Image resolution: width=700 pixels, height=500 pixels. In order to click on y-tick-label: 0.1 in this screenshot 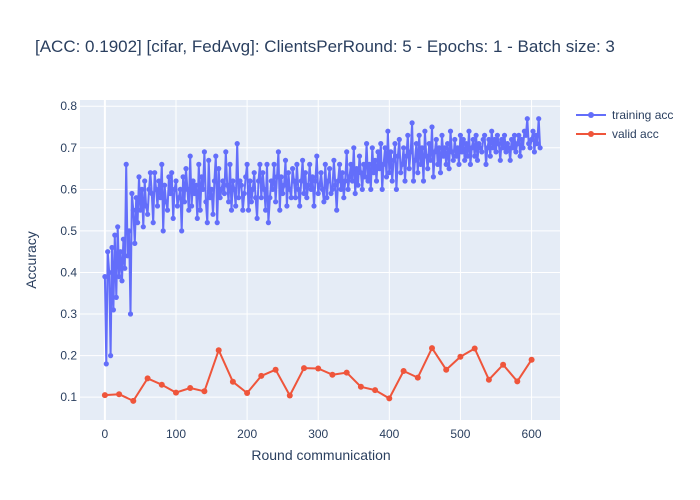, I will do `click(68, 397)`.